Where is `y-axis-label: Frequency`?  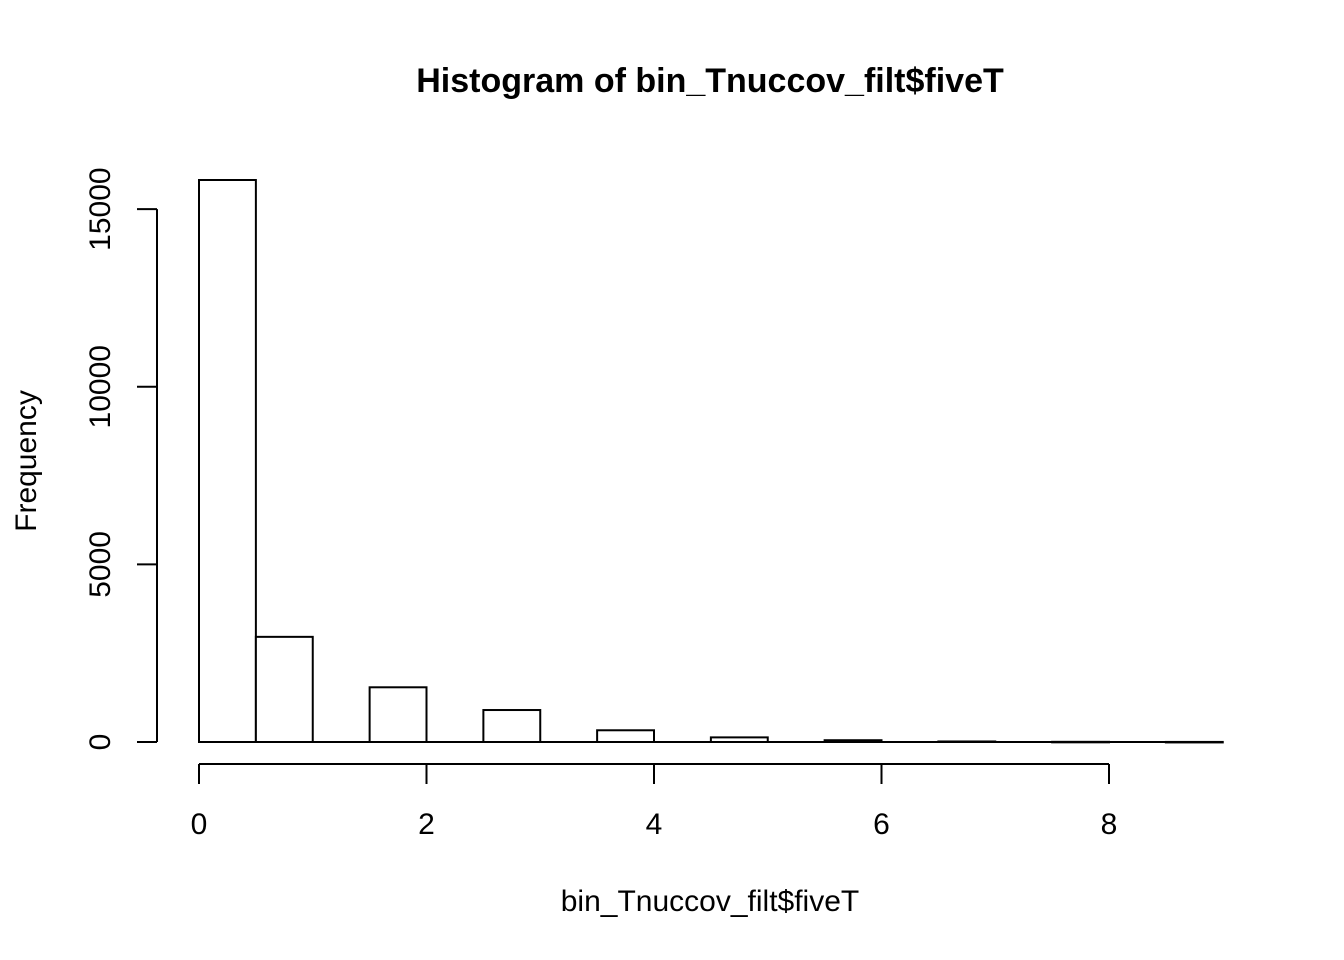 y-axis-label: Frequency is located at coordinates (26, 461).